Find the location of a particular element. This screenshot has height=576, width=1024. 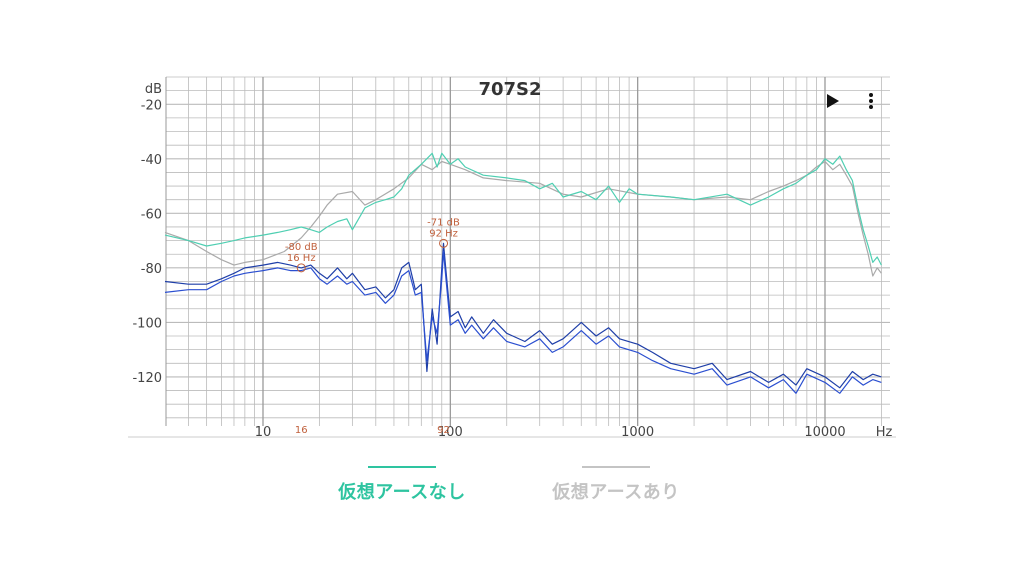

x-axis-label: Hz is located at coordinates (884, 432).